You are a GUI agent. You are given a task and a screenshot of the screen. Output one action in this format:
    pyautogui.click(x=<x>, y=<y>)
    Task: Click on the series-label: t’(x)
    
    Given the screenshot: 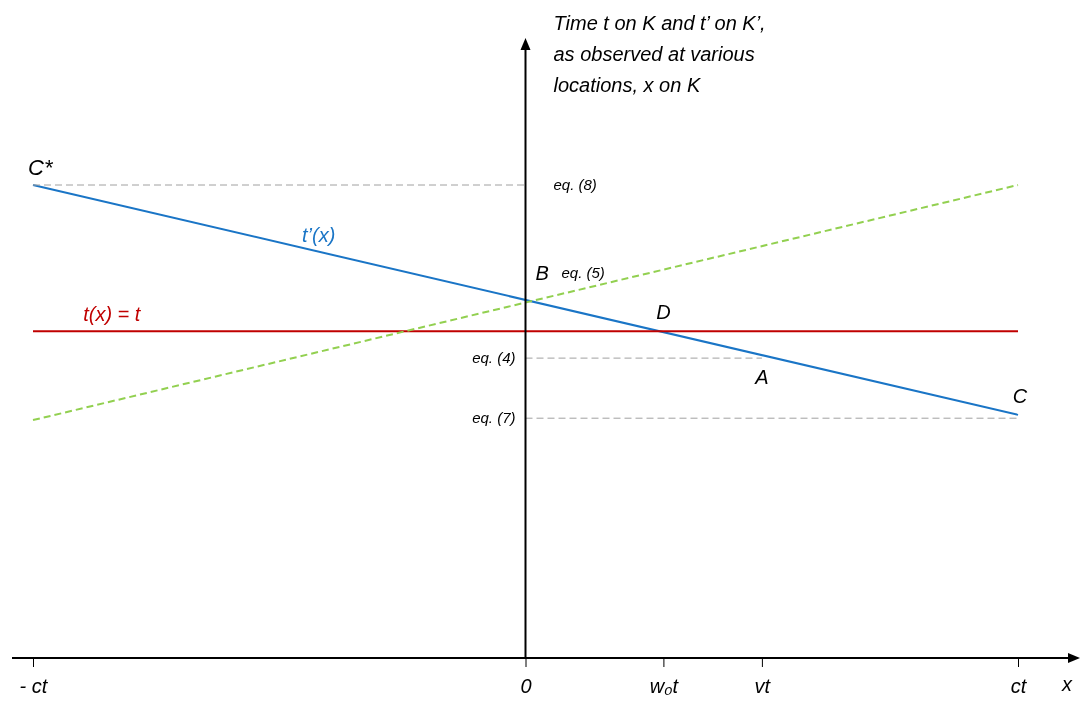 What is the action you would take?
    pyautogui.click(x=318, y=234)
    